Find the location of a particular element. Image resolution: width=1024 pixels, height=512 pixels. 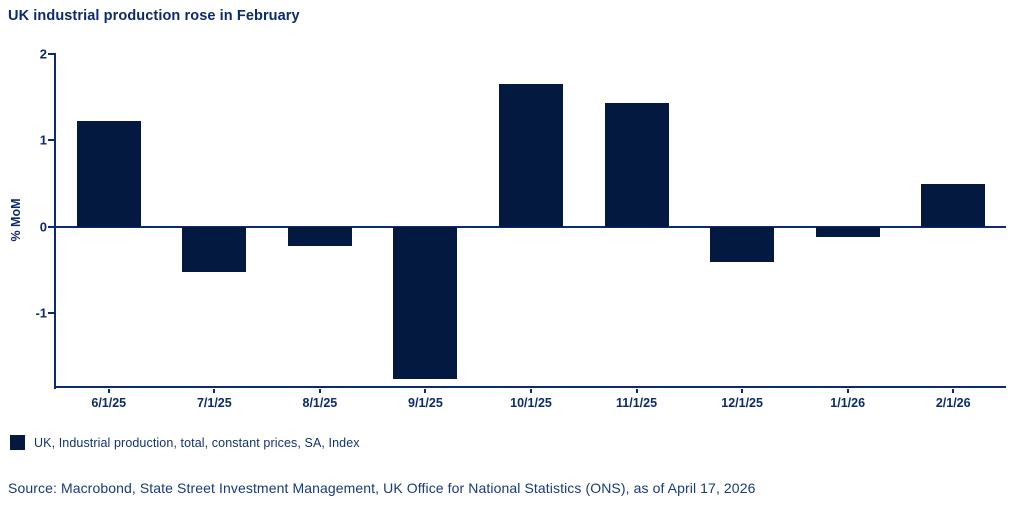

y-axis-labels: 2 1 0 -1 is located at coordinates (23, 216).